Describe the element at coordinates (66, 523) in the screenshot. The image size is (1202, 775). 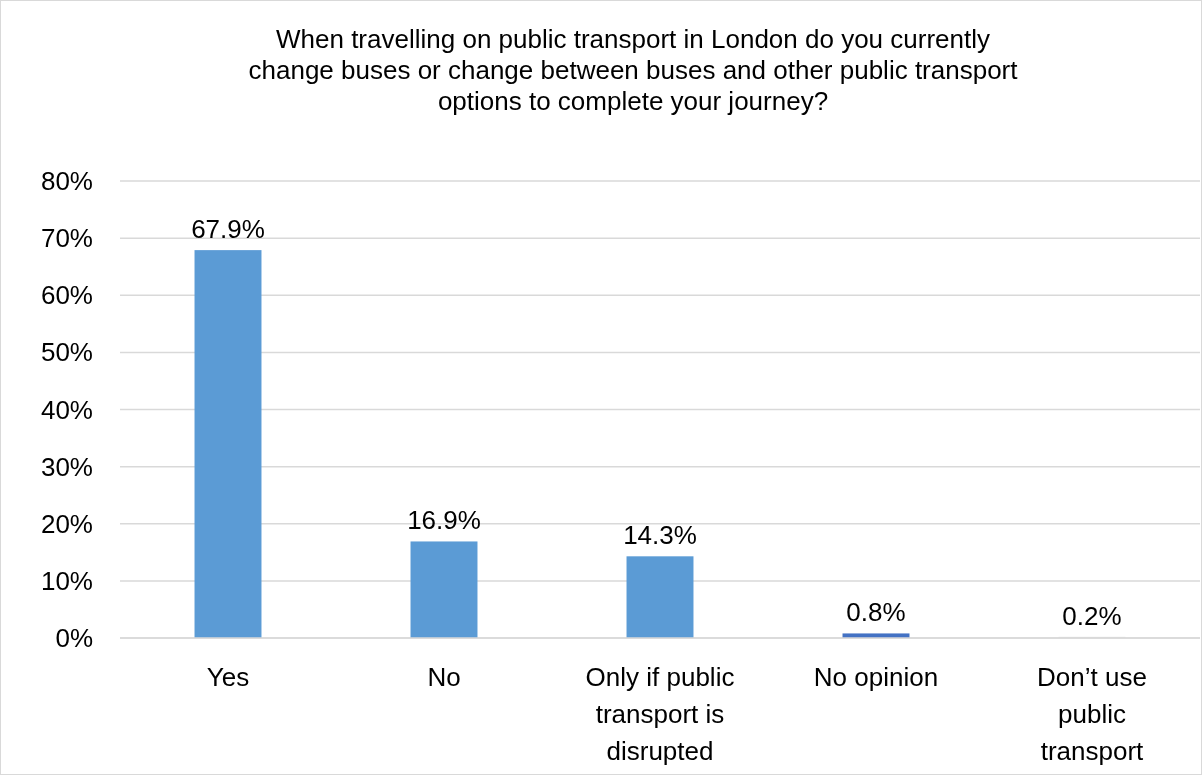
I see `y-tick-label: 20%` at that location.